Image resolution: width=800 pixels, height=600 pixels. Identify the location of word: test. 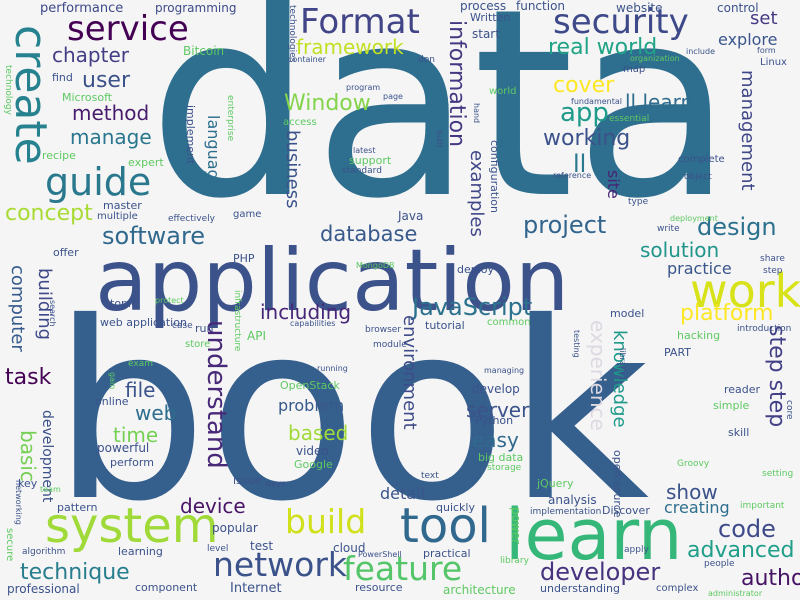
(262, 546).